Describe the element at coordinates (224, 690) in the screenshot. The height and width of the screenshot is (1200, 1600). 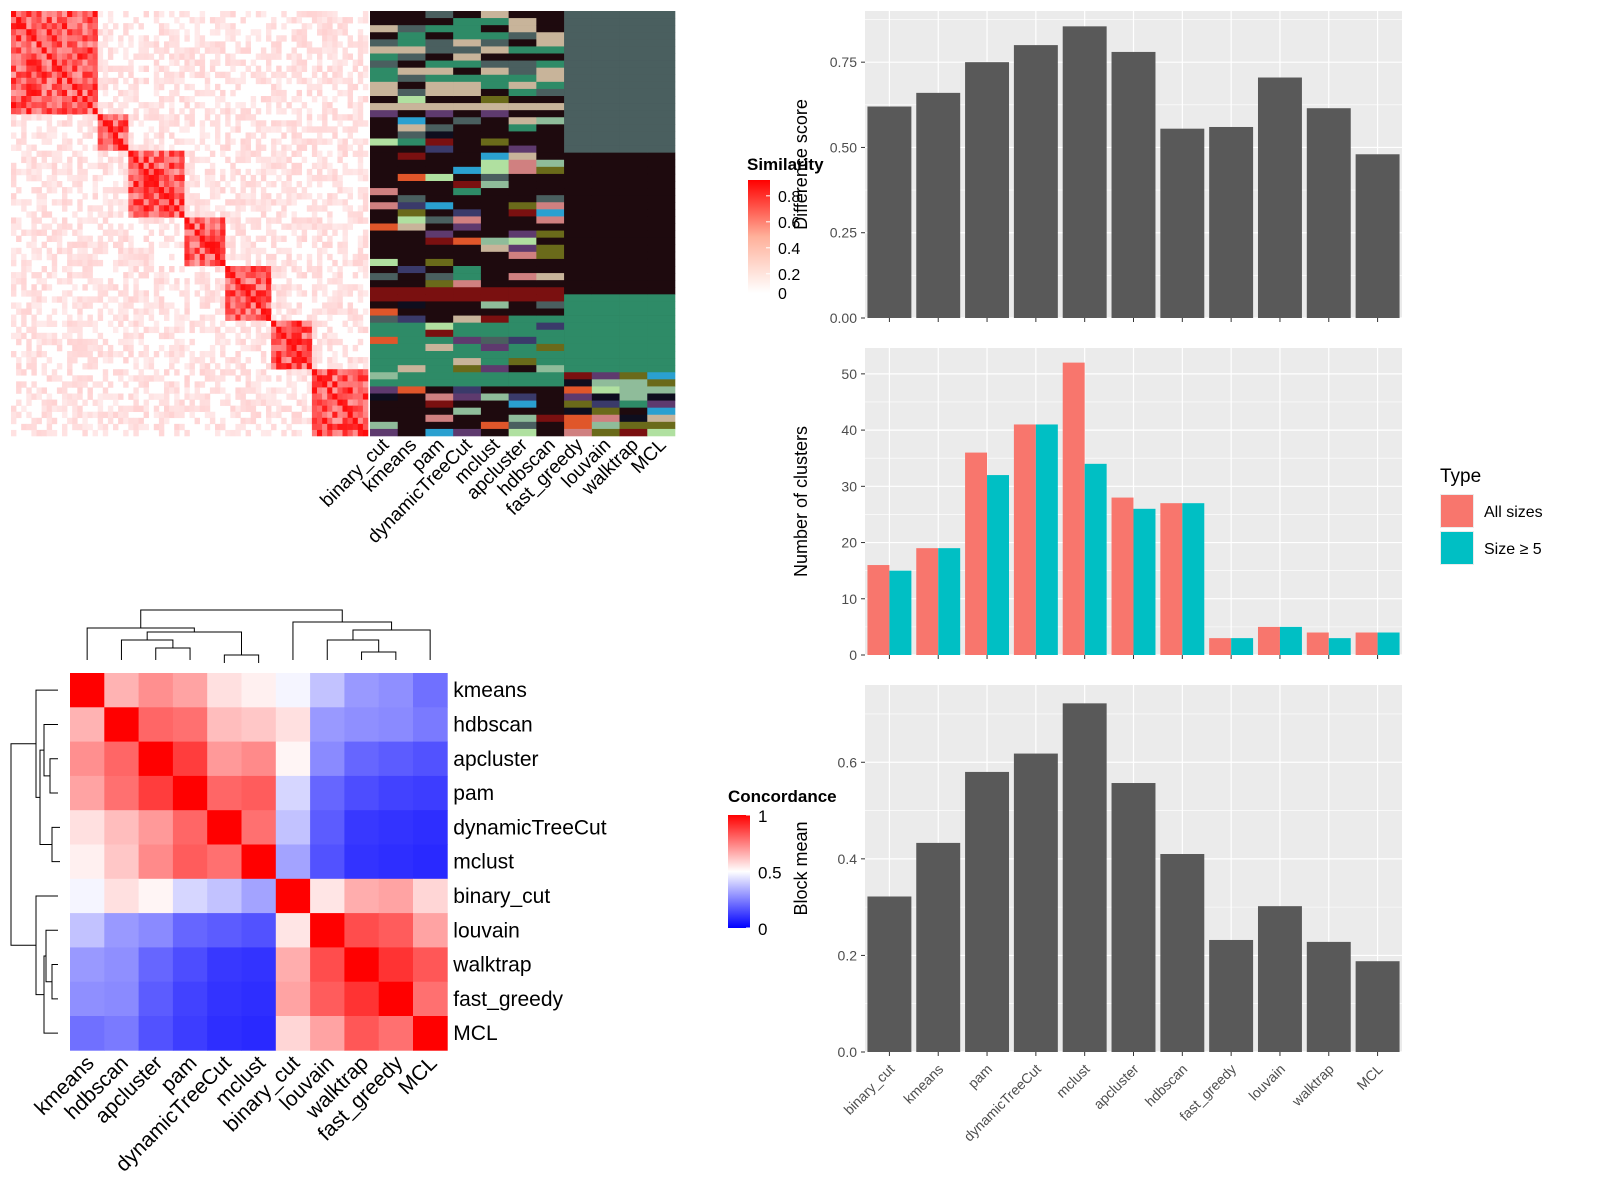
I see `concordance-cell` at that location.